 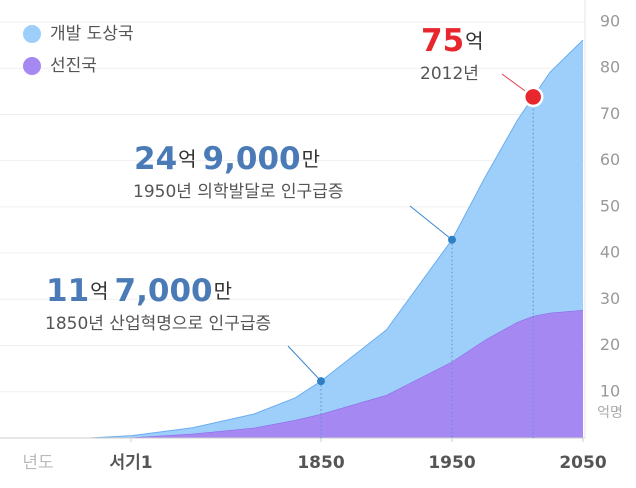 What do you see at coordinates (610, 205) in the screenshot?
I see `y-tick-label: 50` at bounding box center [610, 205].